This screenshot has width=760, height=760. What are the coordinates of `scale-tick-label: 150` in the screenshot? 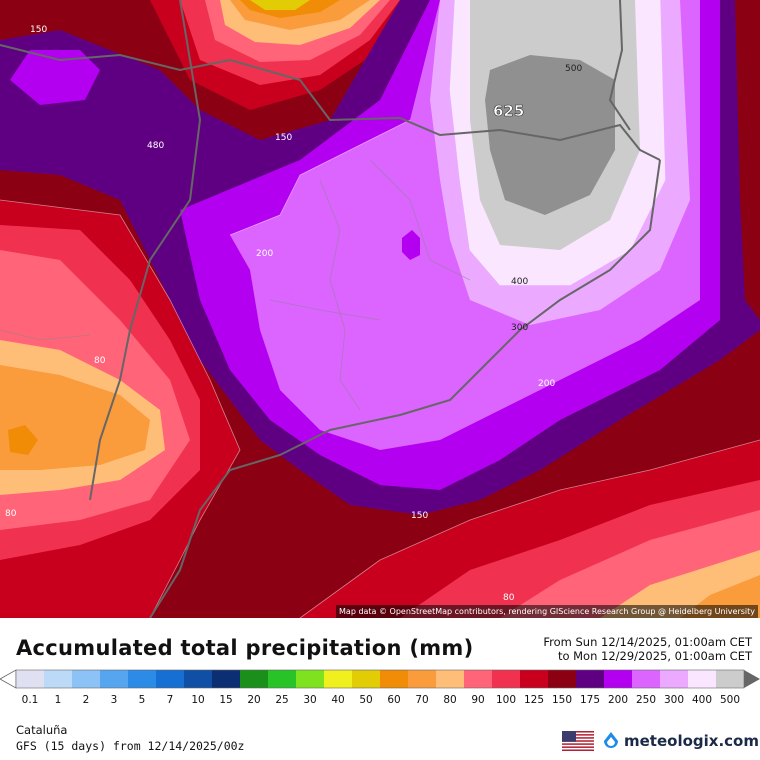 It's located at (562, 700).